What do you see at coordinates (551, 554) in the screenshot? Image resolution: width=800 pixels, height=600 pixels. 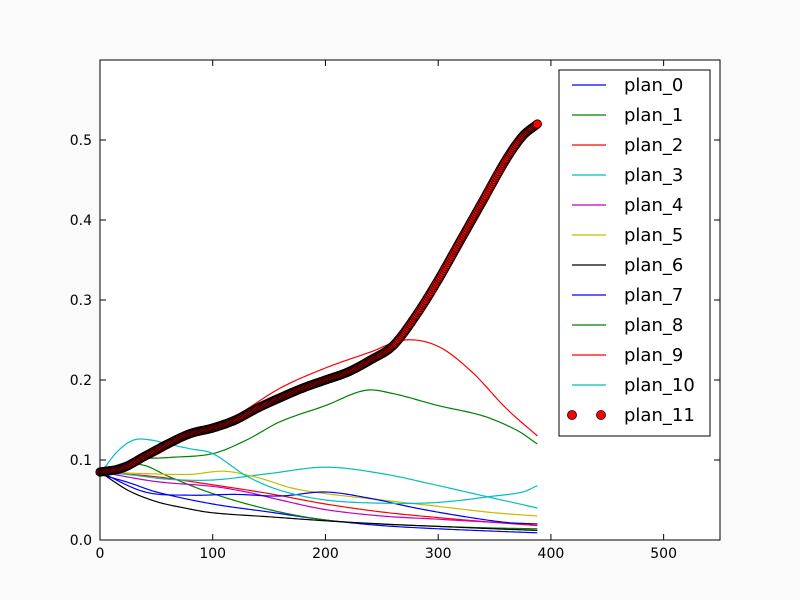 I see `x-tick-label: 400` at bounding box center [551, 554].